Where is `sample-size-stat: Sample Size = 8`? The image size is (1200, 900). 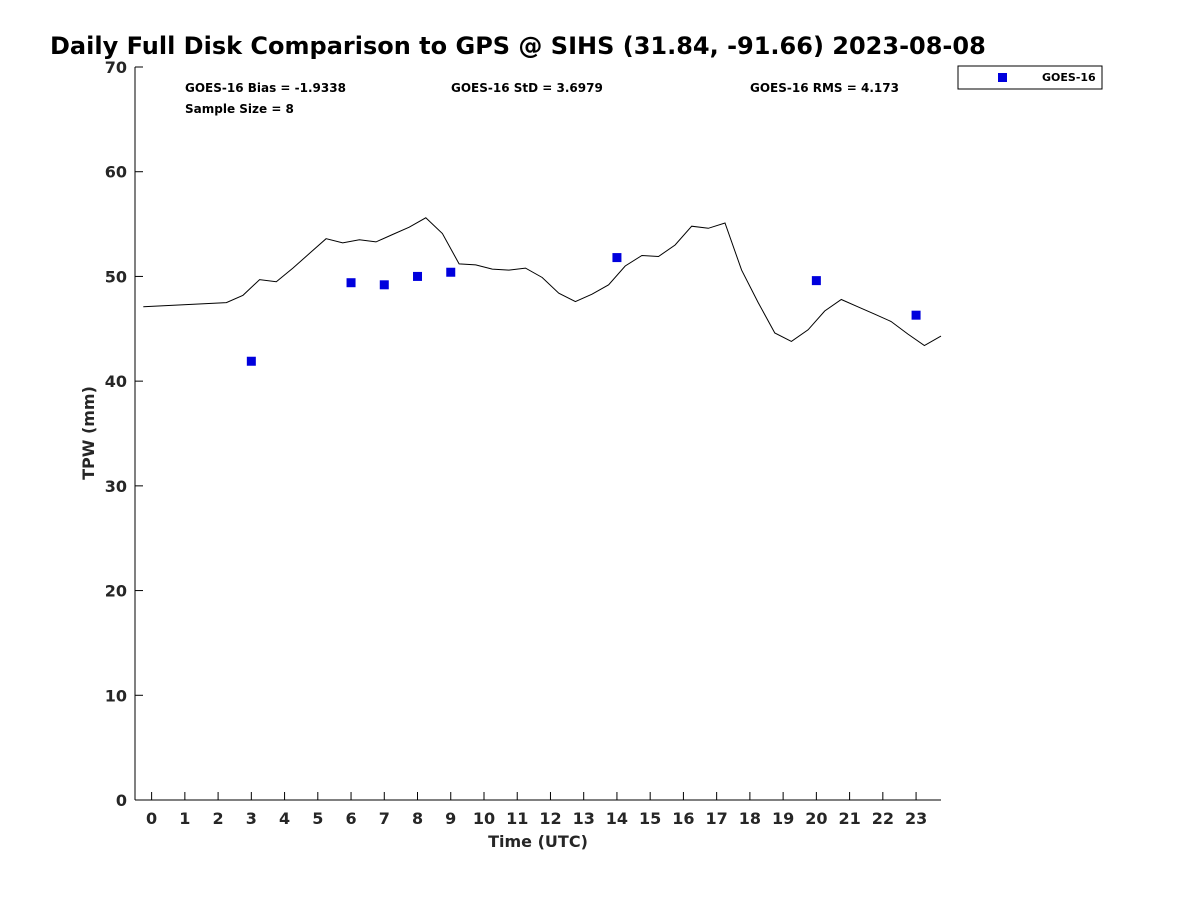
sample-size-stat: Sample Size = 8 is located at coordinates (239, 109).